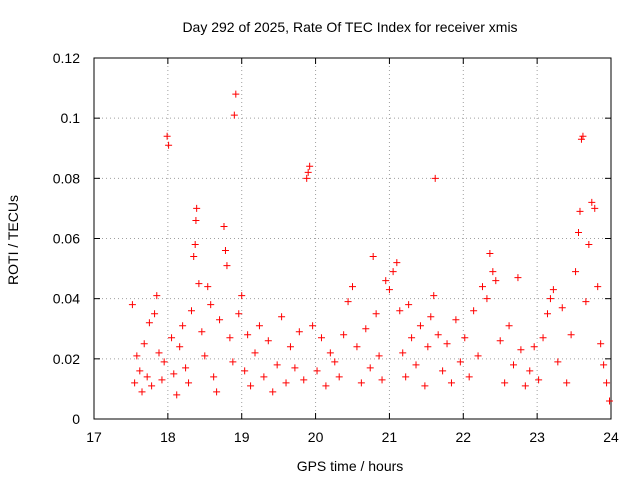  I want to click on y-tick-label: 0.06, so click(66, 239).